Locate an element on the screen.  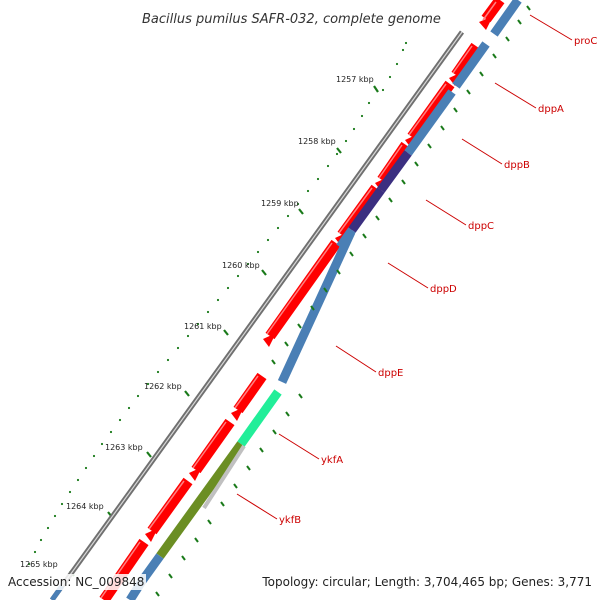
gene-label-ykfB: ykfB is located at coordinates (290, 520).